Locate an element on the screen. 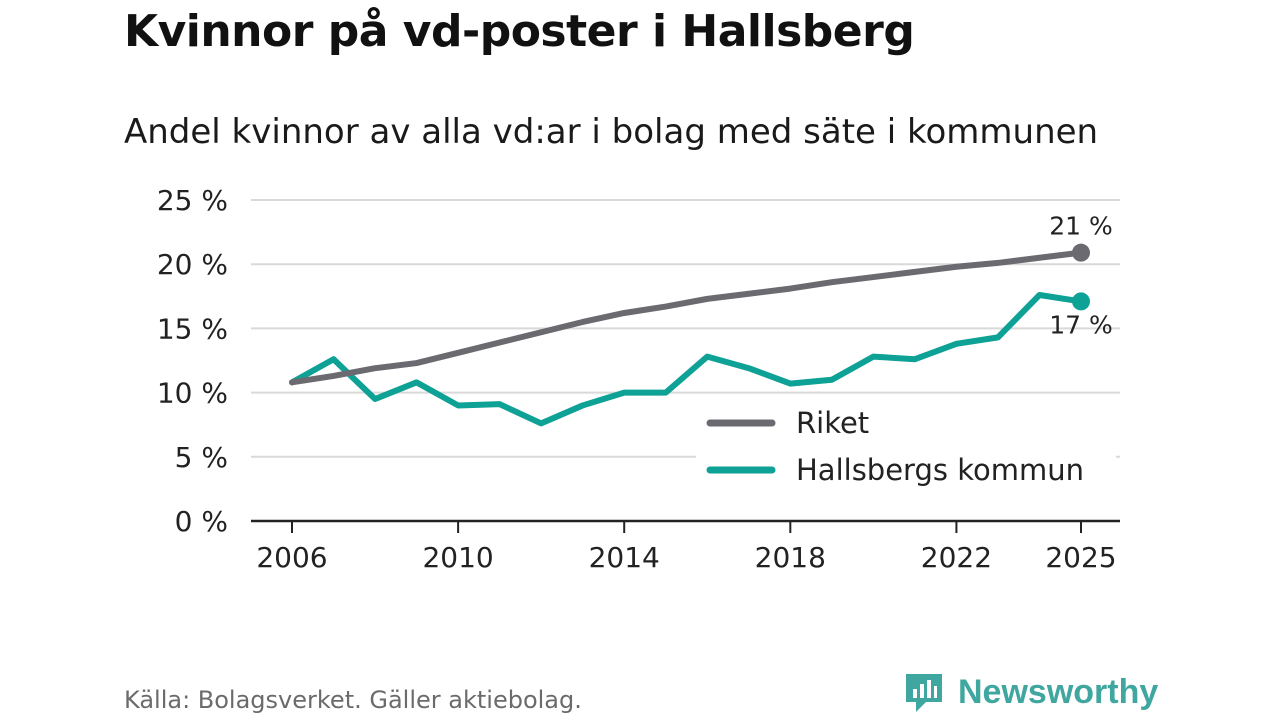 The width and height of the screenshot is (1280, 720). legend: Riket Hallsbergs kommun is located at coordinates (906, 450).